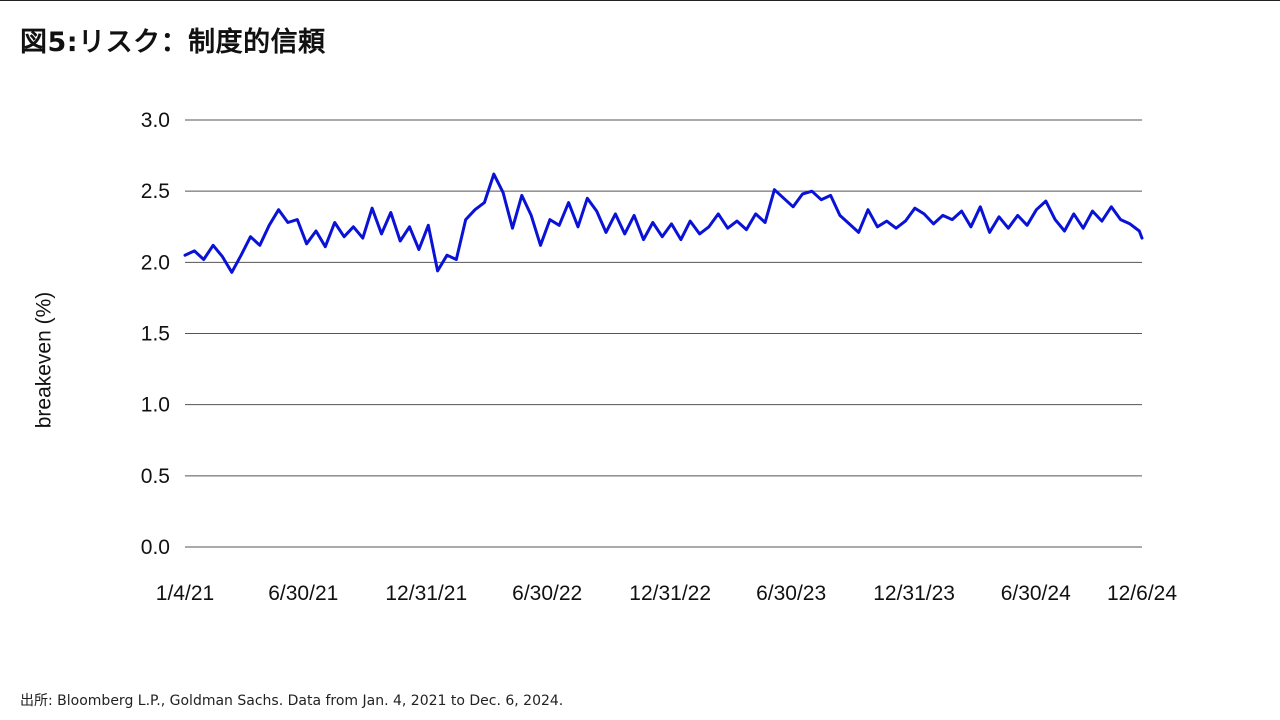 The image size is (1280, 720). What do you see at coordinates (185, 593) in the screenshot?
I see `x-tick-label: 1/4/21` at bounding box center [185, 593].